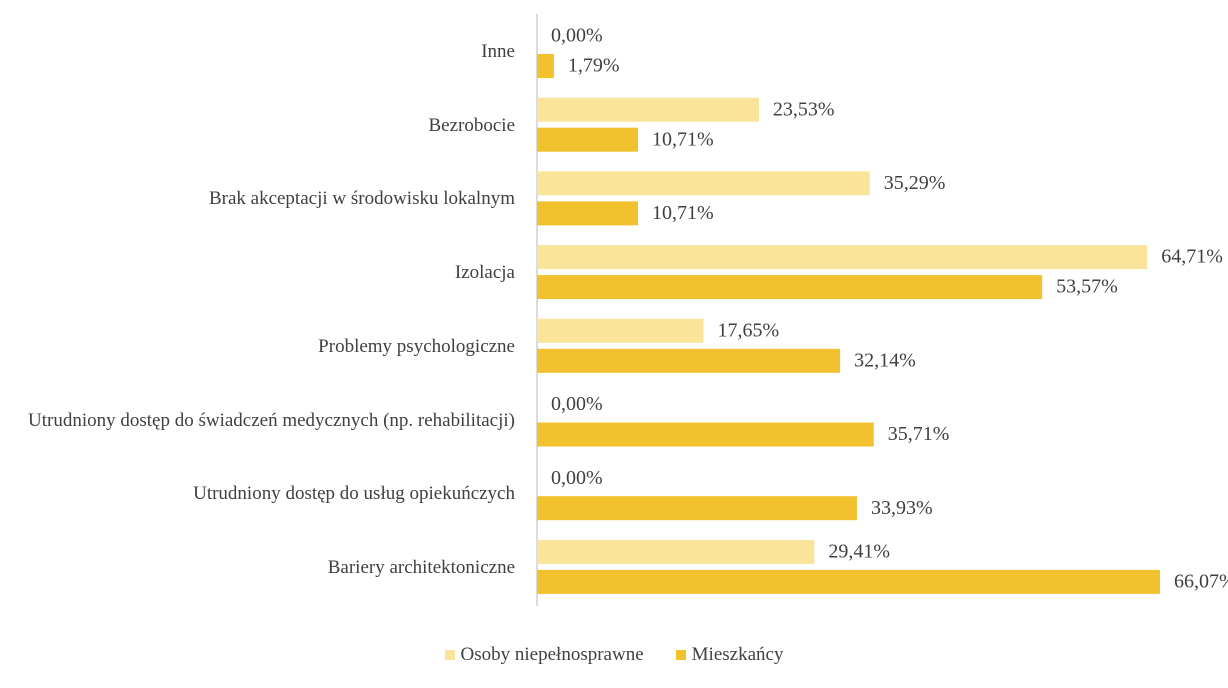 The image size is (1228, 688). Describe the element at coordinates (471, 125) in the screenshot. I see `category-label: Bezrobocie` at that location.